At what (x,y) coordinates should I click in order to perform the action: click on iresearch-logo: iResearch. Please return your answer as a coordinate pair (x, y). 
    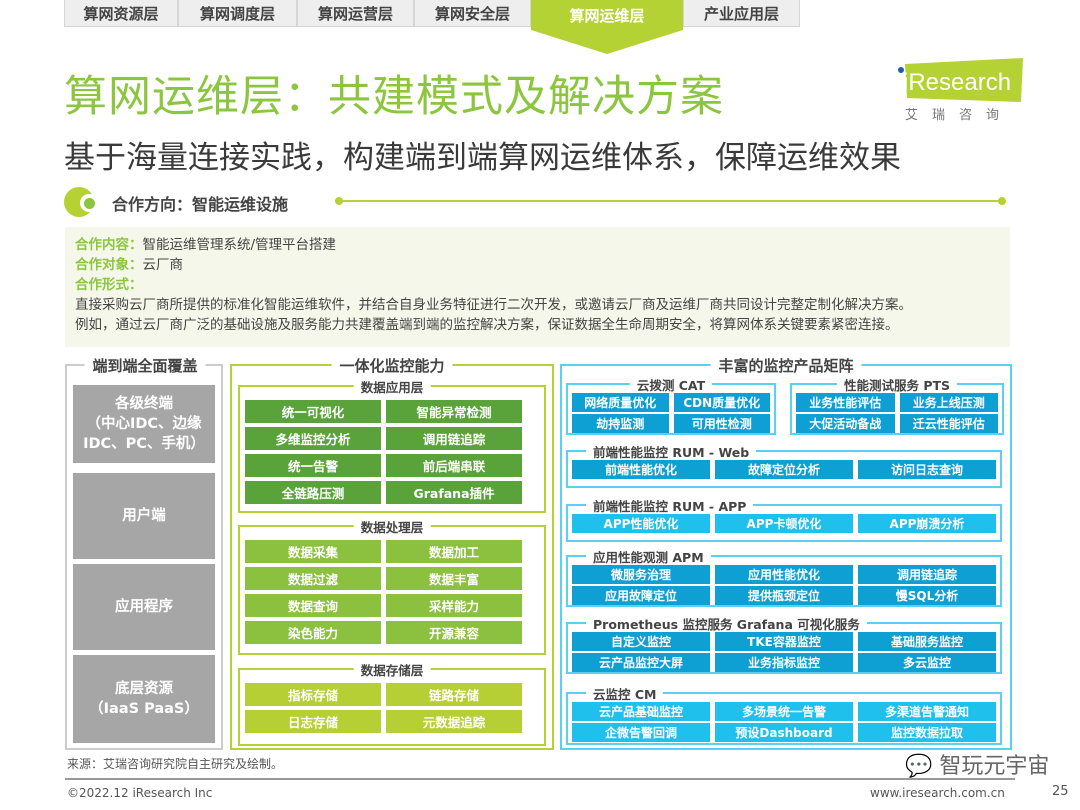
    Looking at the image, I should click on (960, 80).